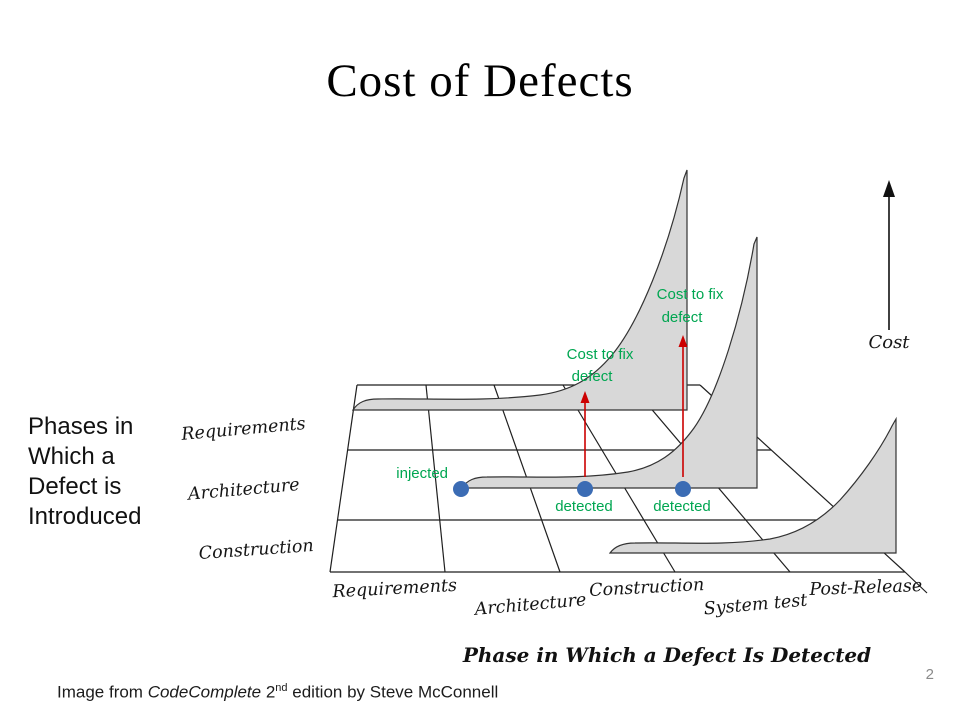 Image resolution: width=960 pixels, height=720 pixels. Describe the element at coordinates (84, 472) in the screenshot. I see `introduced-axis-note: Phases in Which a Defect is Introduced` at that location.